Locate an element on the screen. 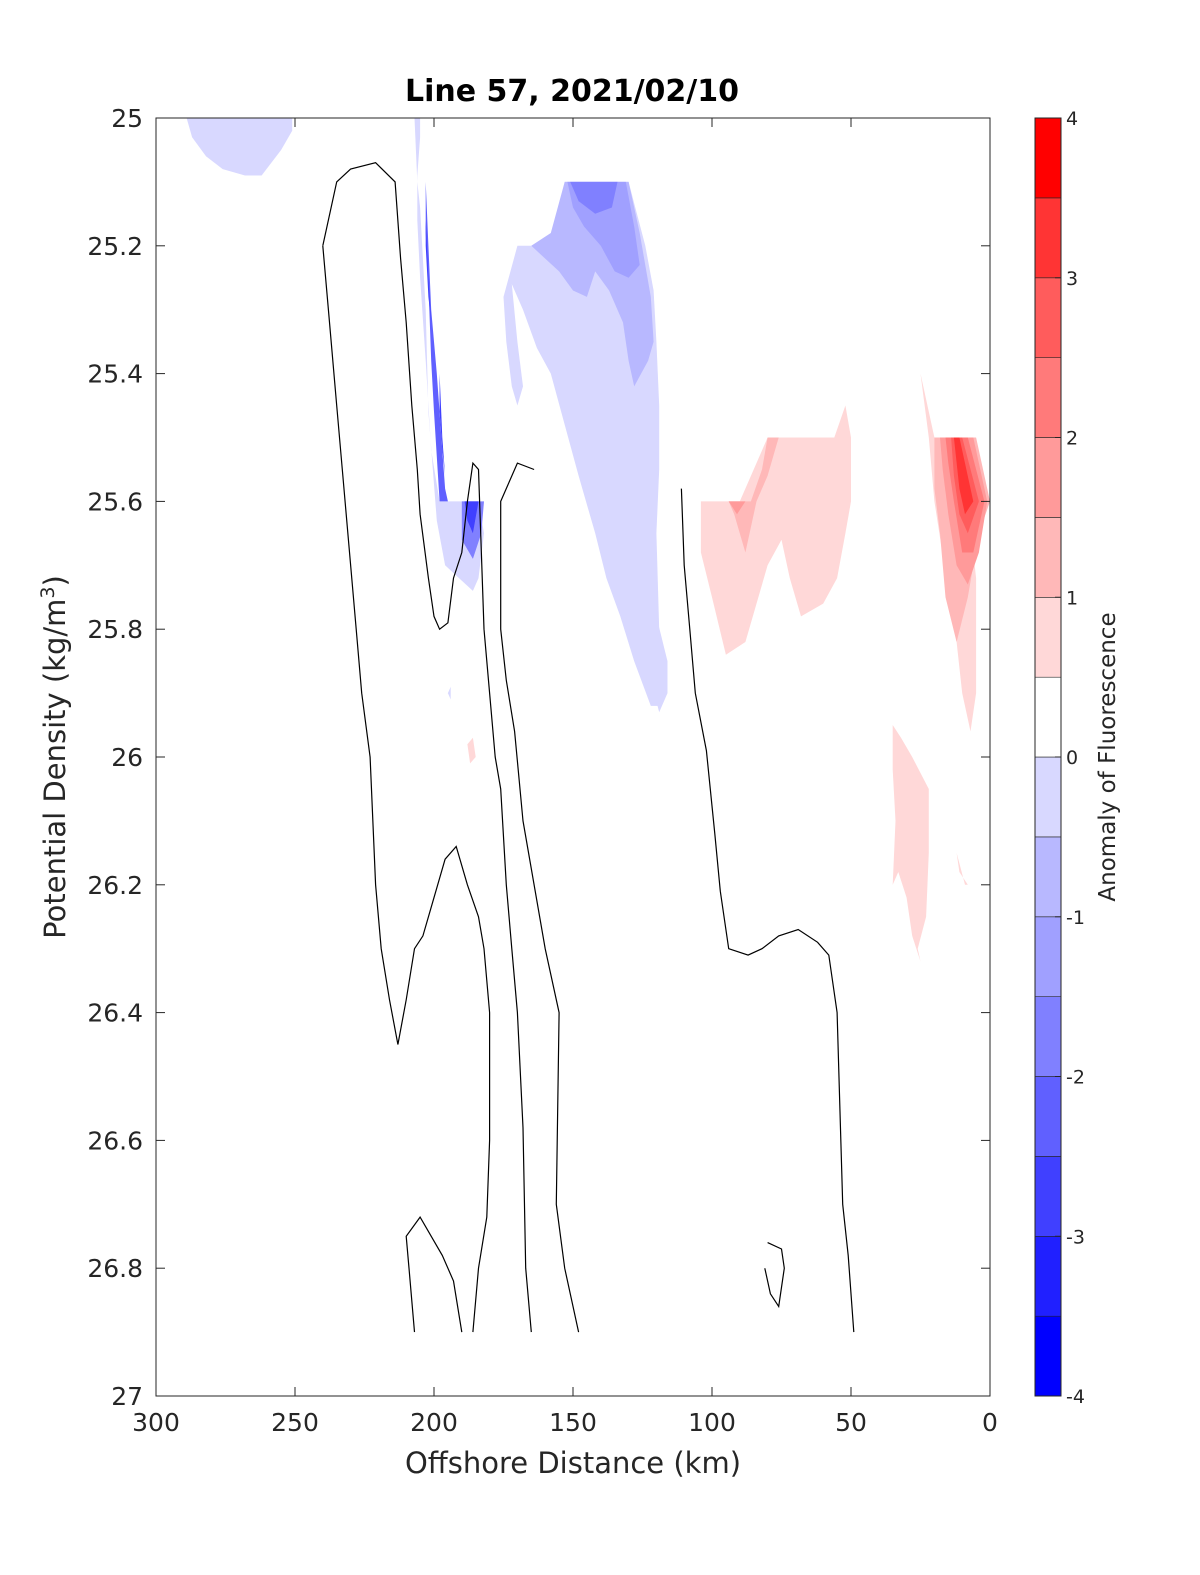 The width and height of the screenshot is (1200, 1575). colorbar-tick-label: 4 is located at coordinates (1072, 119).